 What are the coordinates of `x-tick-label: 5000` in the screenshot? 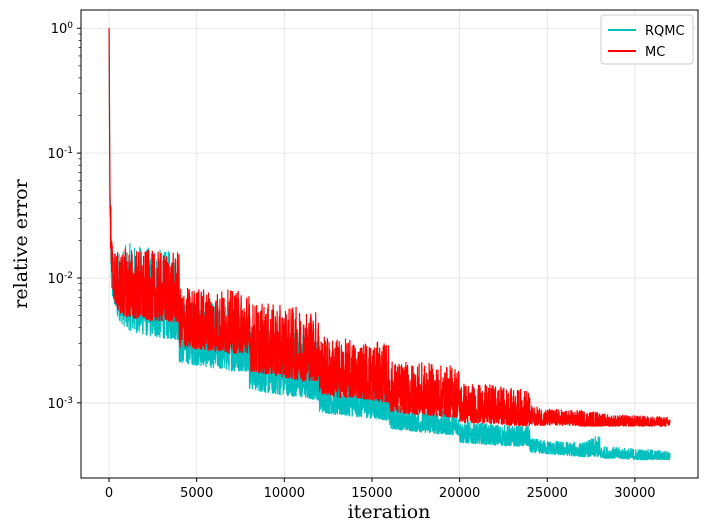 It's located at (196, 493).